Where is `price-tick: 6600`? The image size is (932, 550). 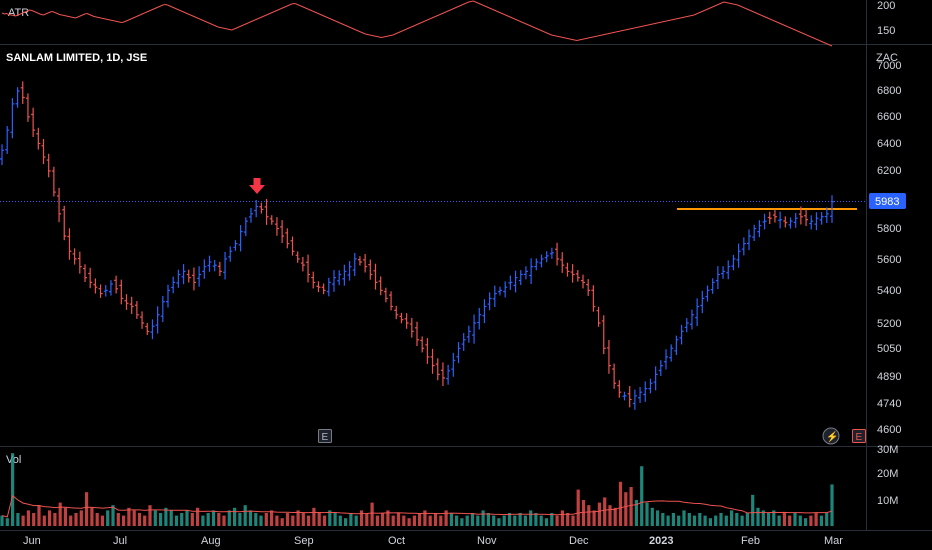 price-tick: 6600 is located at coordinates (889, 117).